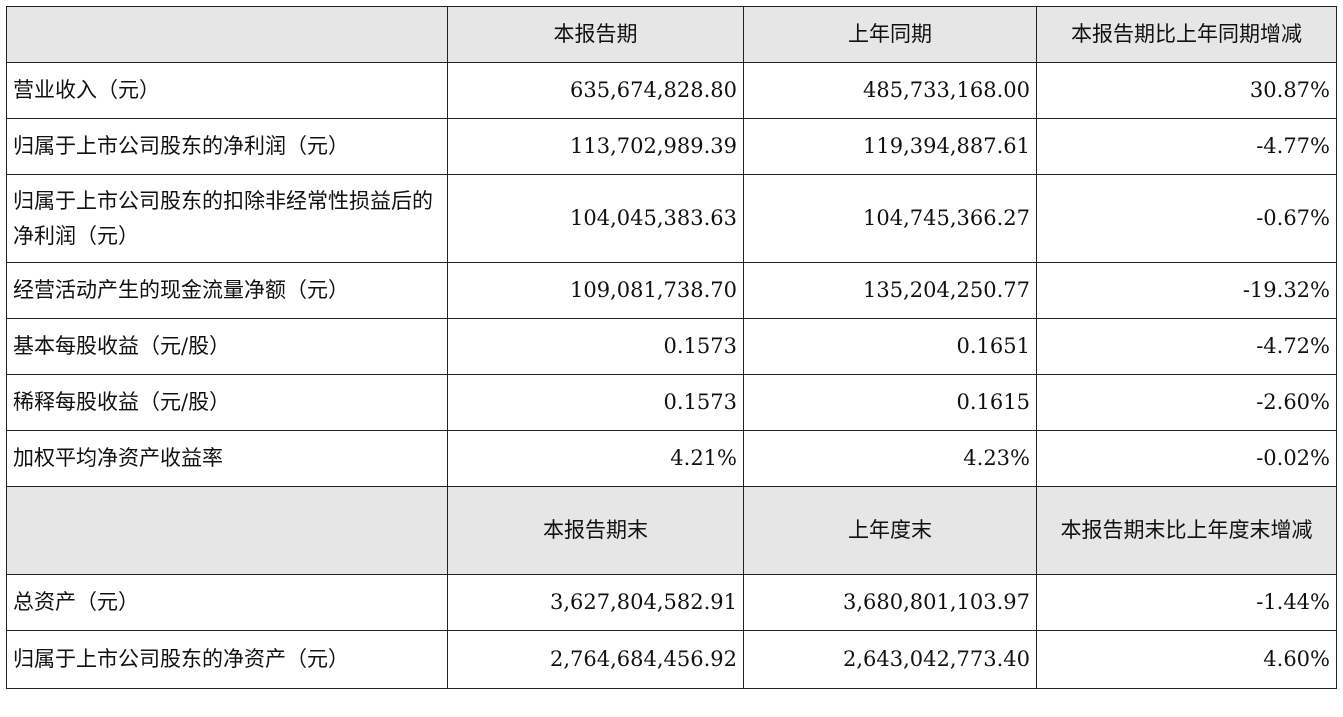  Describe the element at coordinates (1186, 659) in the screenshot. I see `change-value: 4.60%` at that location.